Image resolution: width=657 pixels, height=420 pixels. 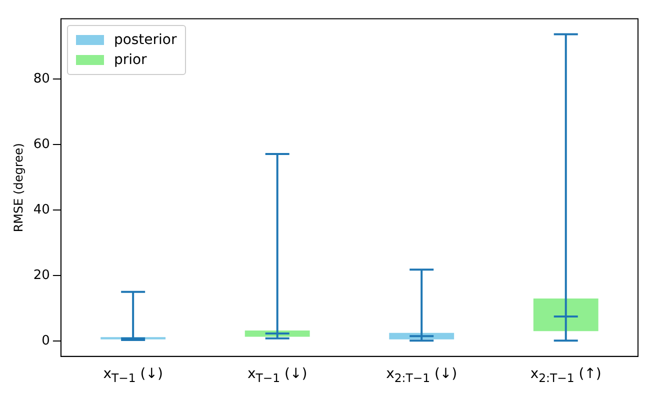 I want to click on y-tick-label: 40, so click(x=41, y=210).